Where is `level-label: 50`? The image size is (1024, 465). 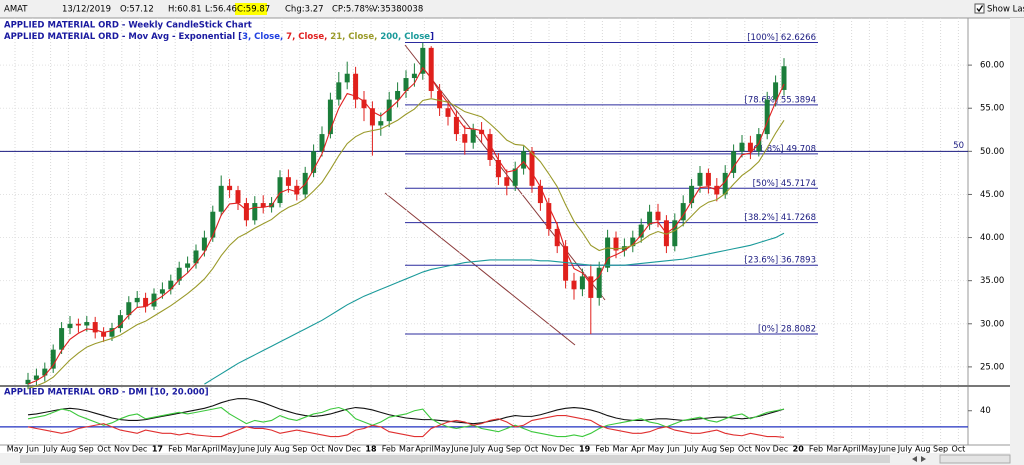 level-label: 50 is located at coordinates (958, 146).